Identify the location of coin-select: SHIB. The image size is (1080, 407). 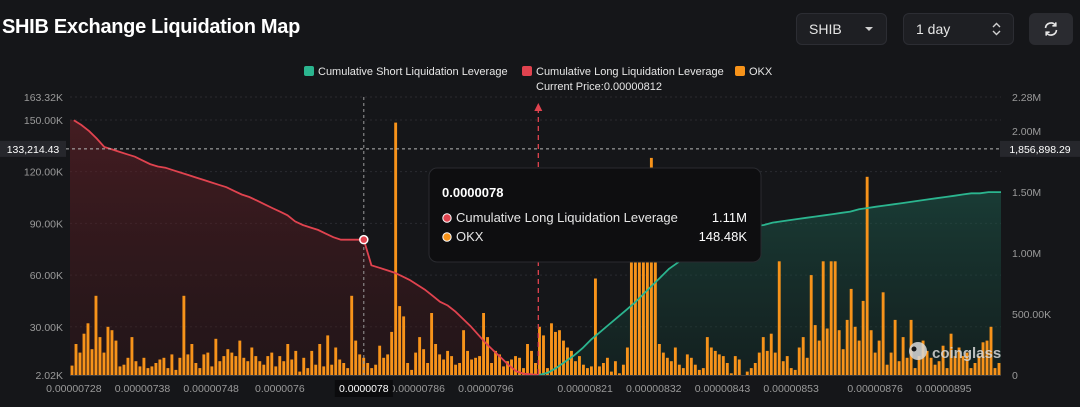
(841, 29).